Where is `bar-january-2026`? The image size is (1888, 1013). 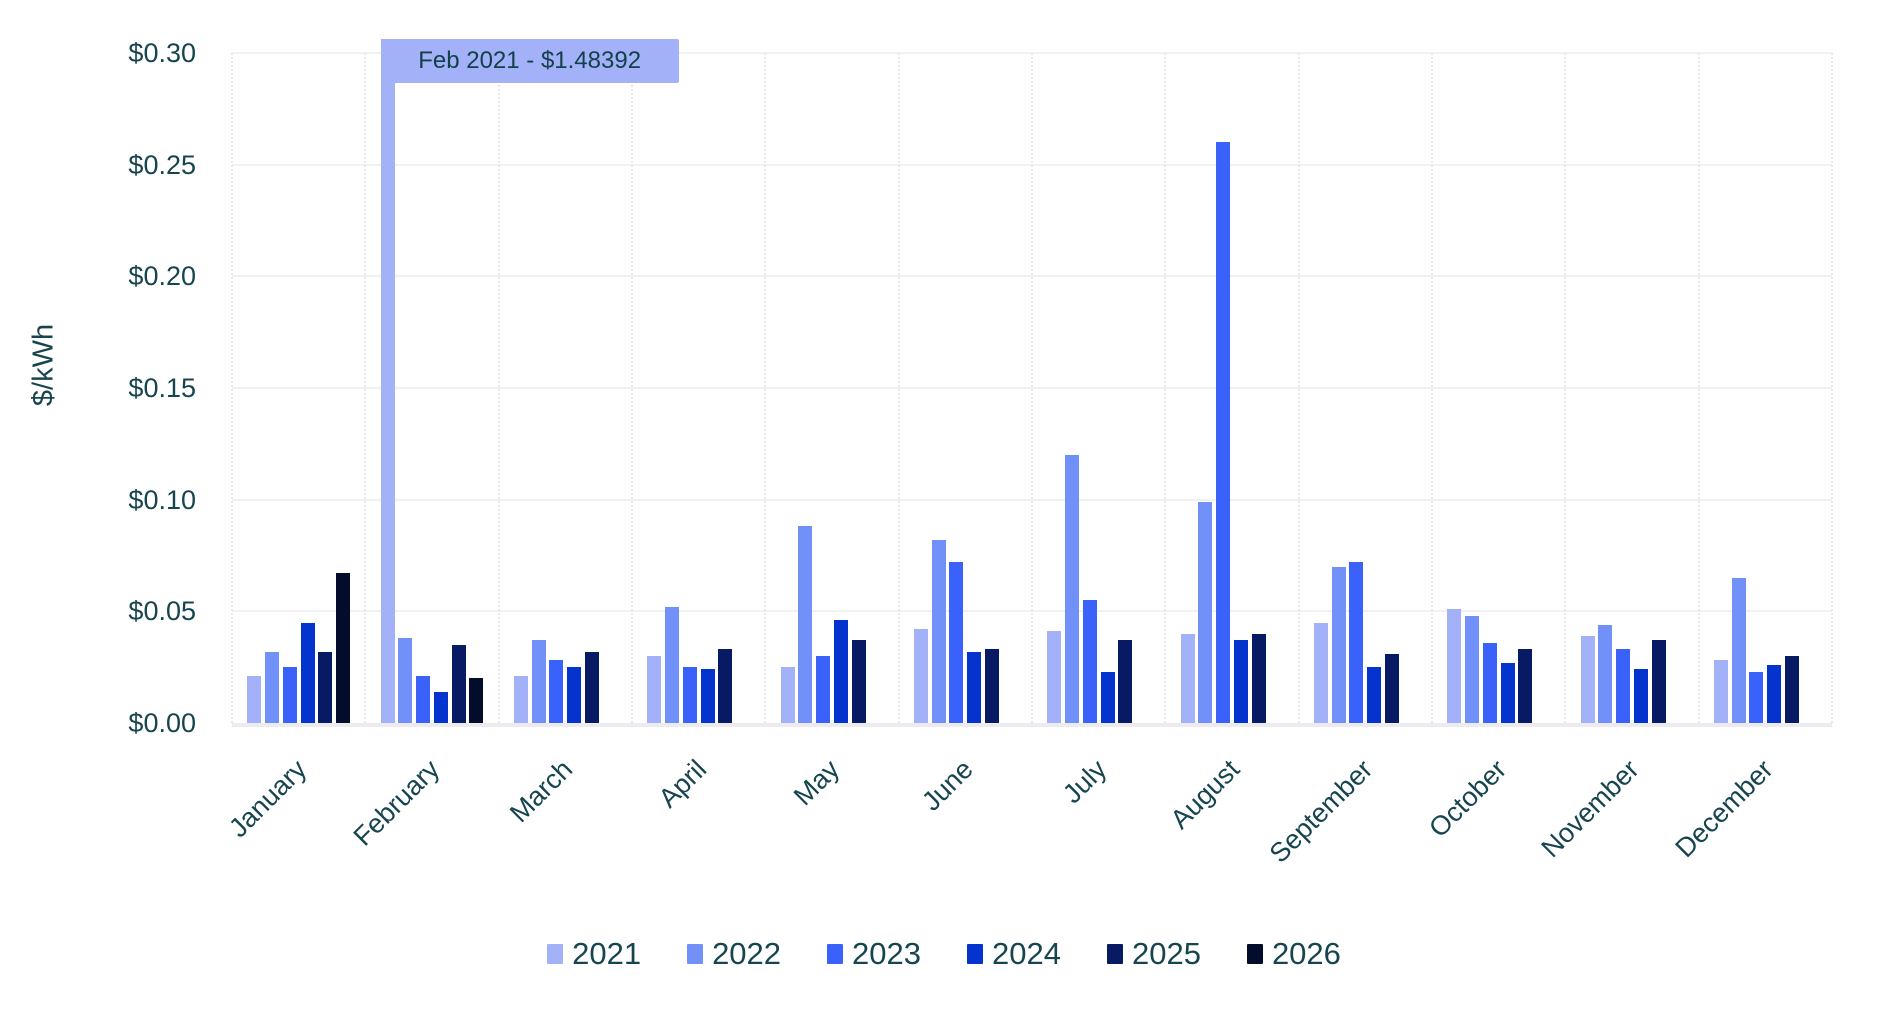
bar-january-2026 is located at coordinates (343, 648).